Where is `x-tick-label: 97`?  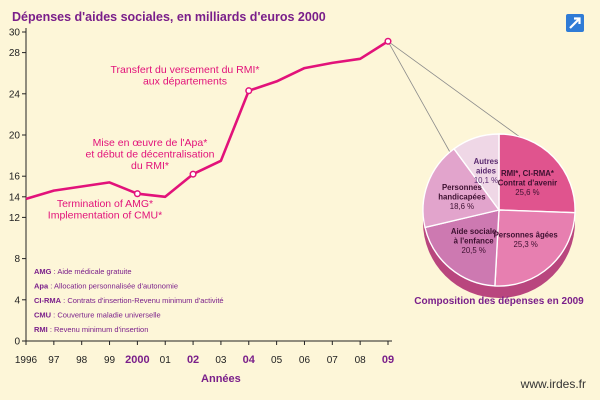 x-tick-label: 97 is located at coordinates (54, 360).